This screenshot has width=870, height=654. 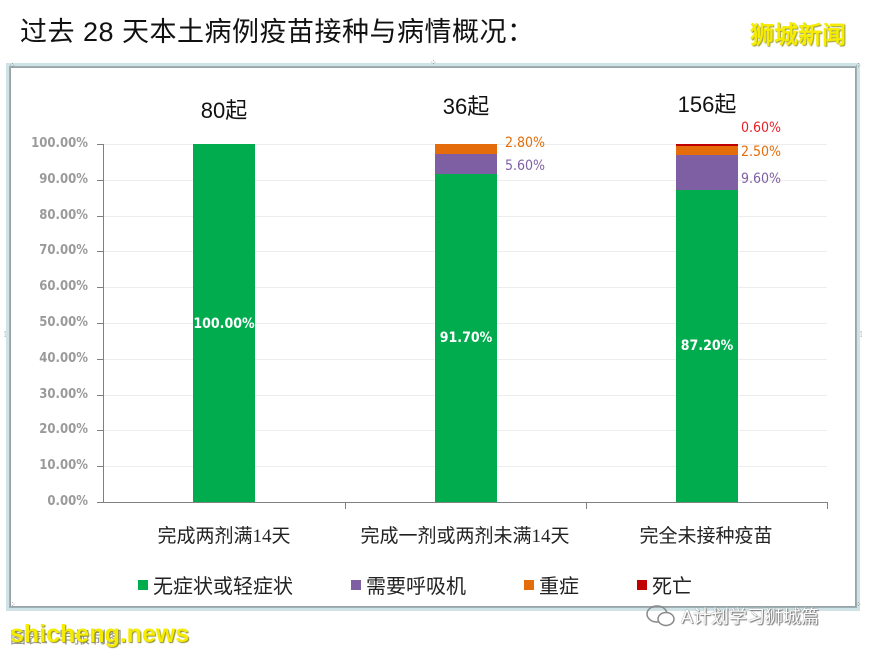 I want to click on data-label-mild: 91.70%, so click(x=466, y=338).